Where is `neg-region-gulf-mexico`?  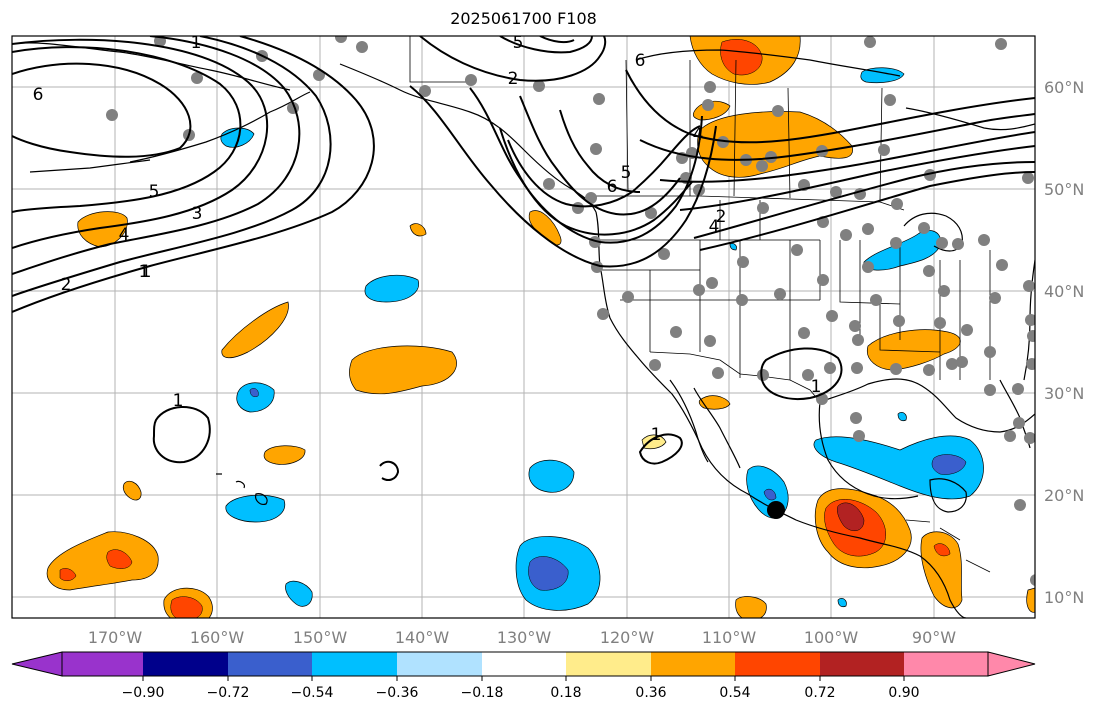
neg-region-gulf-mexico is located at coordinates (898, 467).